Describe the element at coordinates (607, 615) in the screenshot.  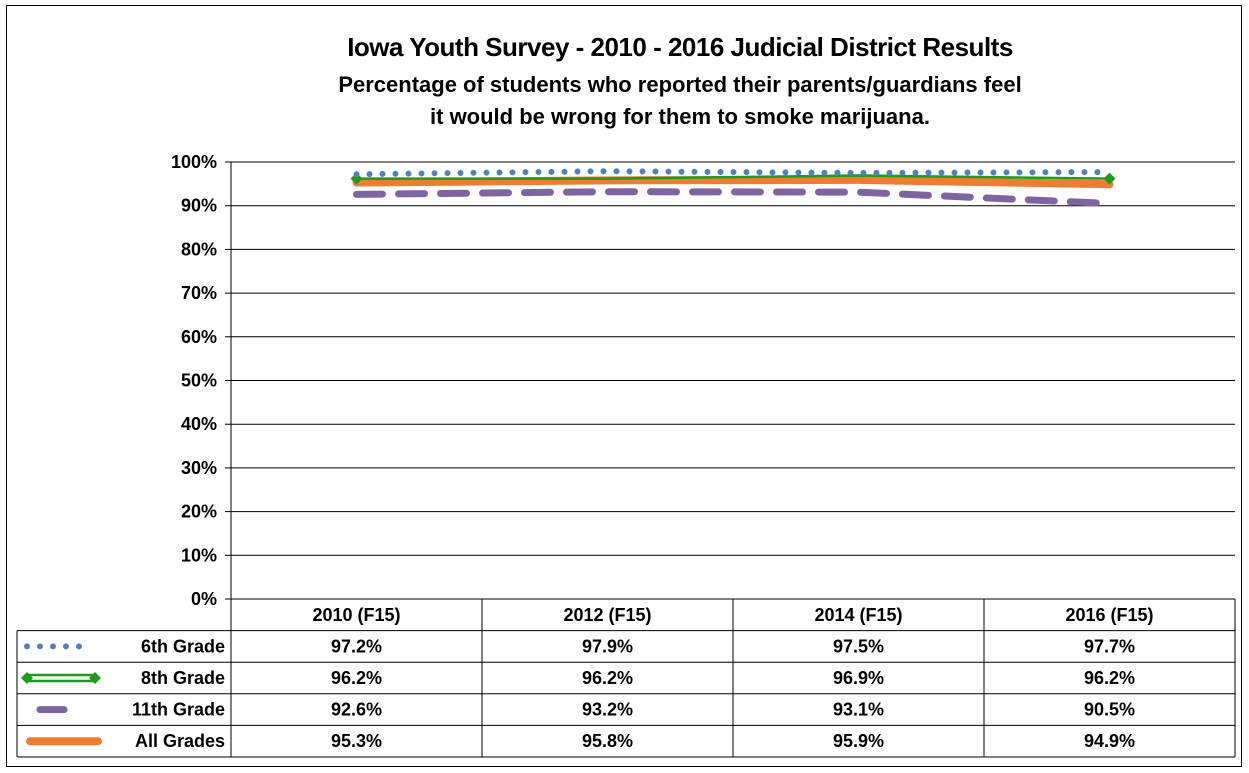
I see `x-category-label: 2012 (F15)` at that location.